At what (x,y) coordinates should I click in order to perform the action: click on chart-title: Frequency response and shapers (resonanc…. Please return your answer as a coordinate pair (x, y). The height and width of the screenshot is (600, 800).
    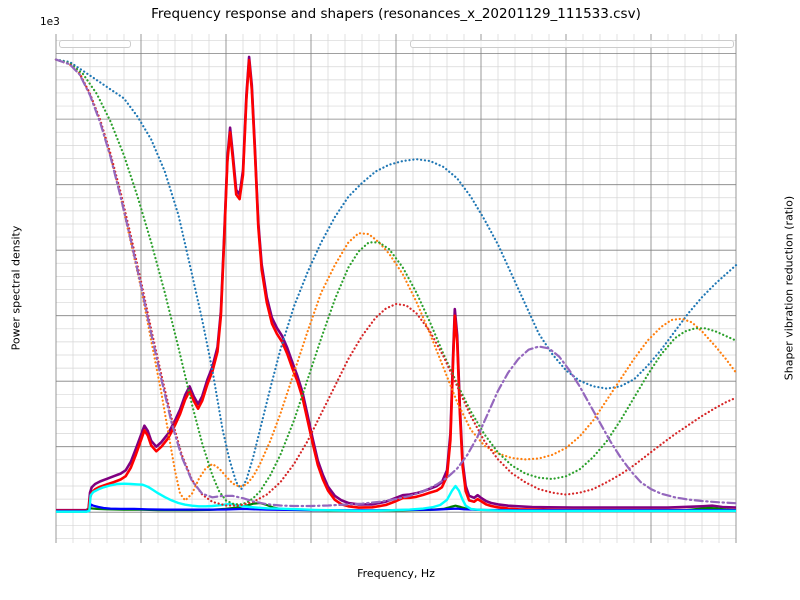
    Looking at the image, I should click on (396, 14).